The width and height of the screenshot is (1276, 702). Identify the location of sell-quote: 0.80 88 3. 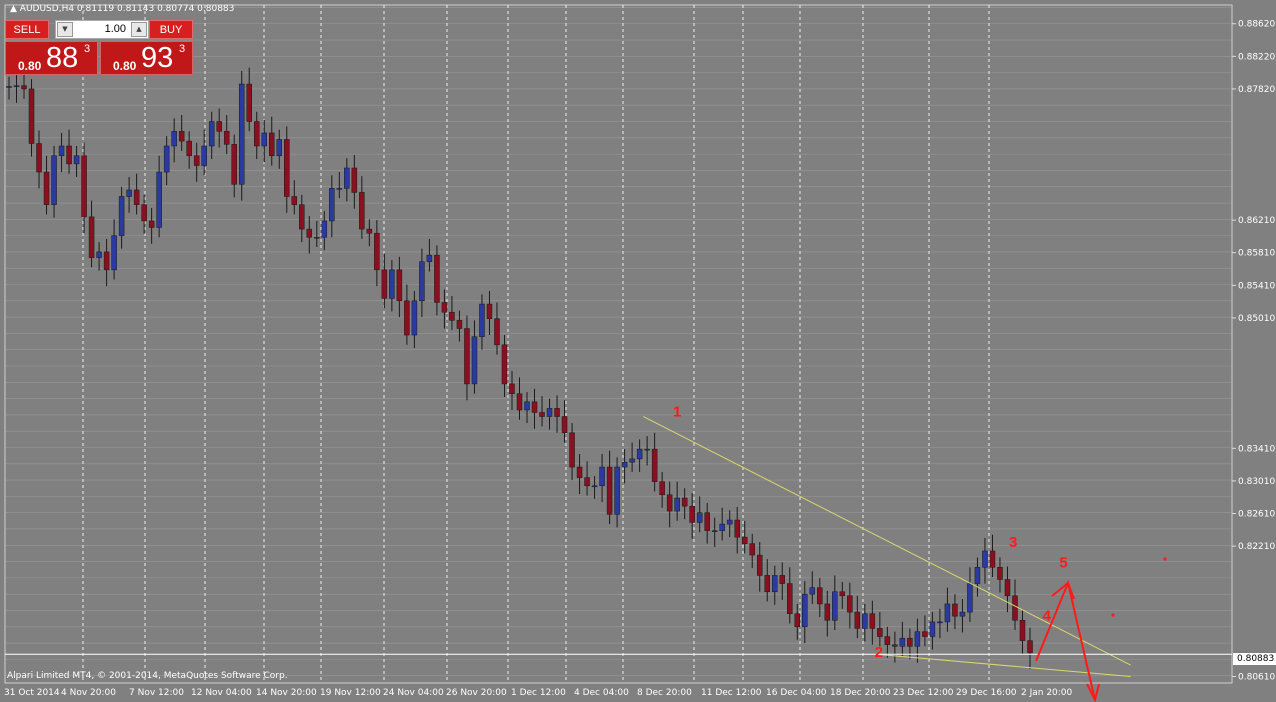
(51, 58).